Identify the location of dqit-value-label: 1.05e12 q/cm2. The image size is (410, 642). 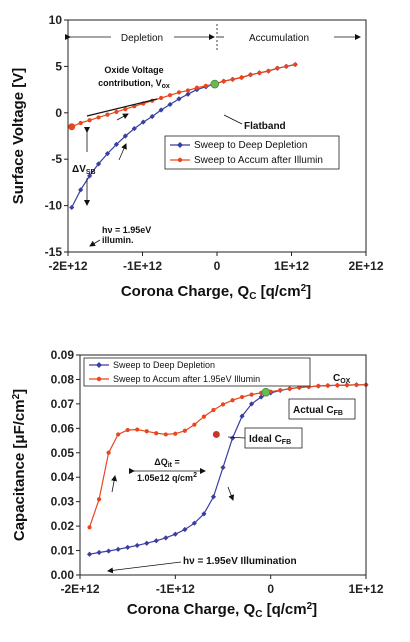
(167, 477).